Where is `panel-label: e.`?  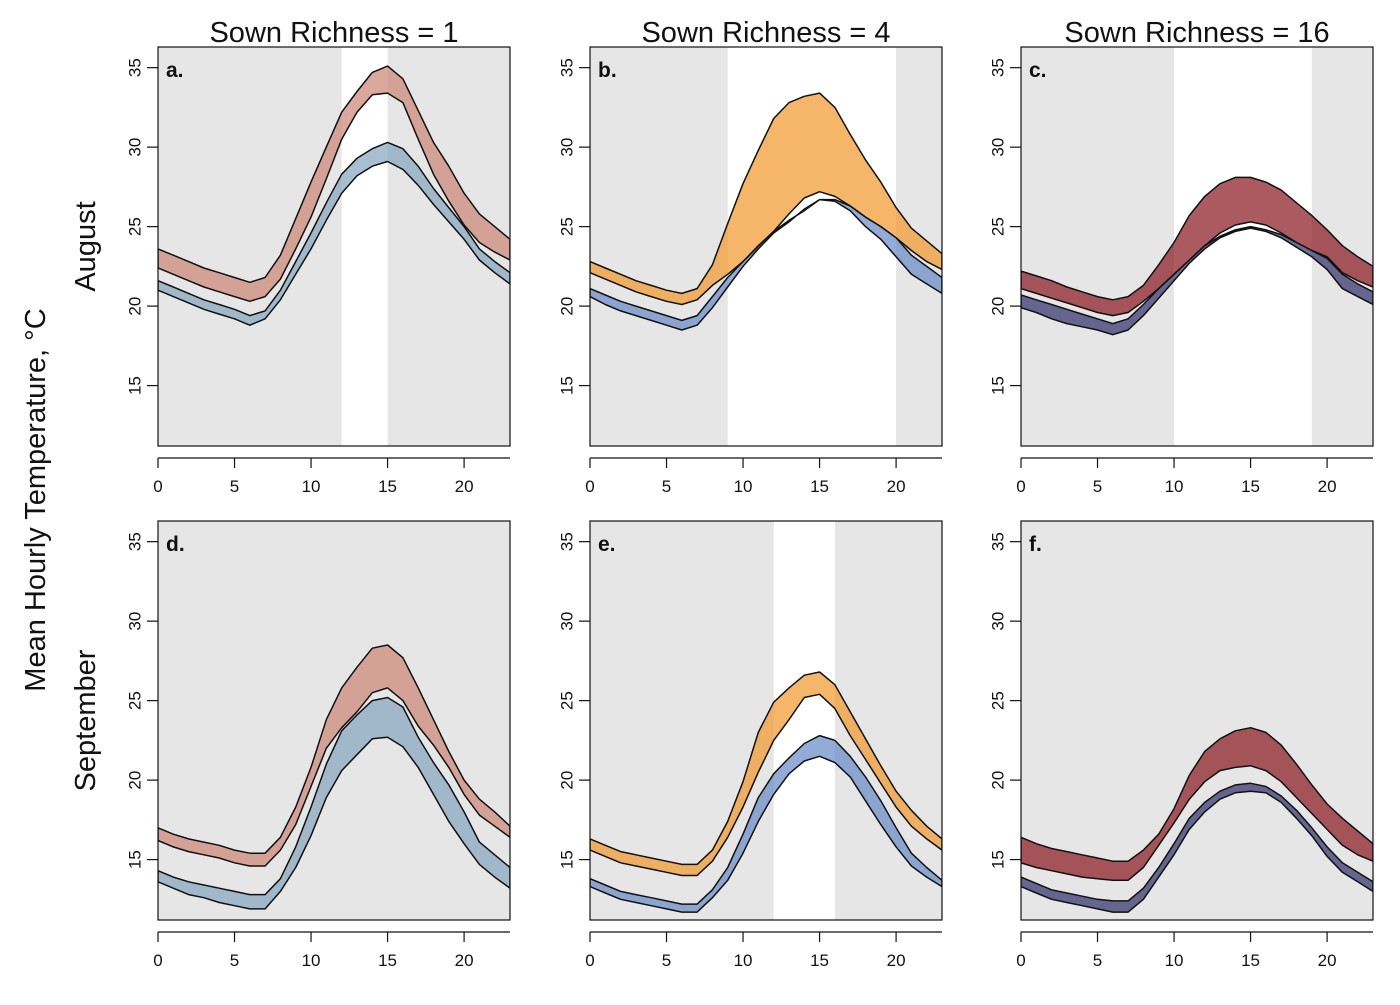 panel-label: e. is located at coordinates (607, 544).